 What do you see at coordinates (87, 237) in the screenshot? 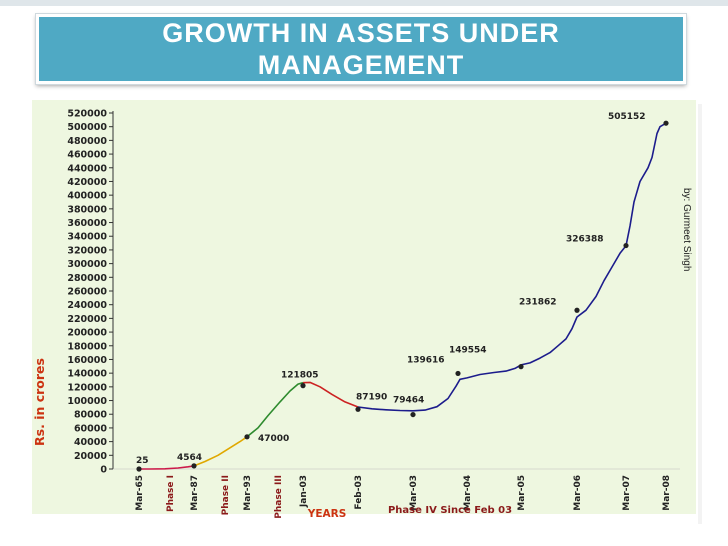
I see `y-tick-label: 340000` at bounding box center [87, 237].